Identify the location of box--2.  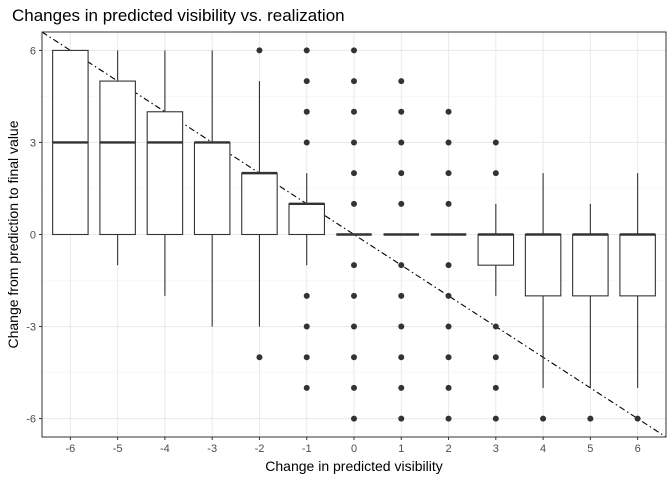
(259, 204).